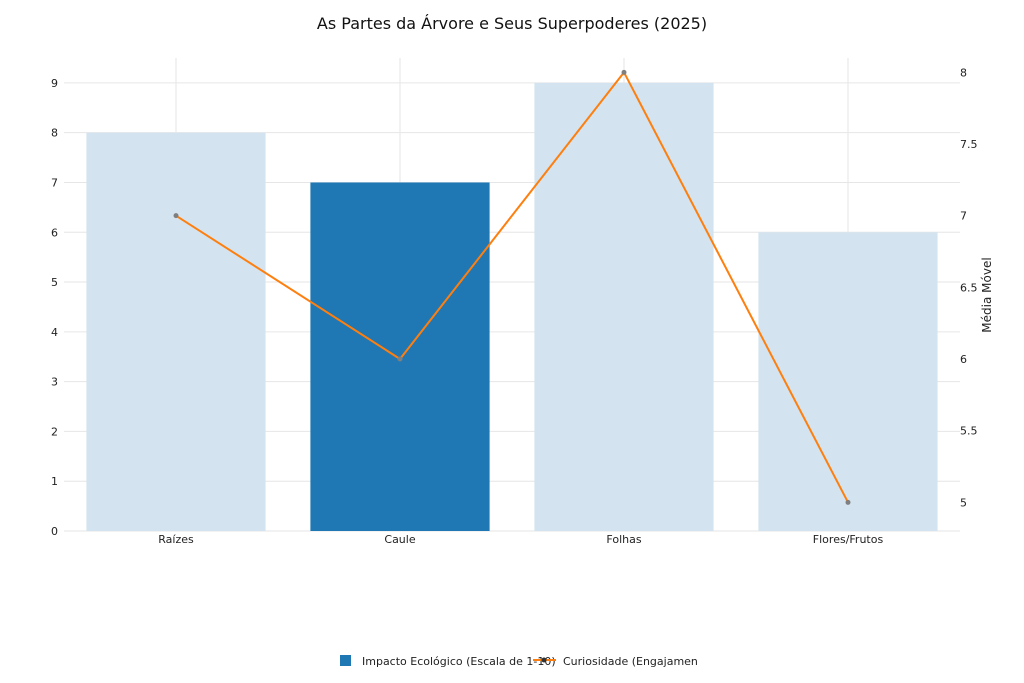 The height and width of the screenshot is (683, 1024). Describe the element at coordinates (54, 382) in the screenshot. I see `y-left-tick-label: 3` at that location.